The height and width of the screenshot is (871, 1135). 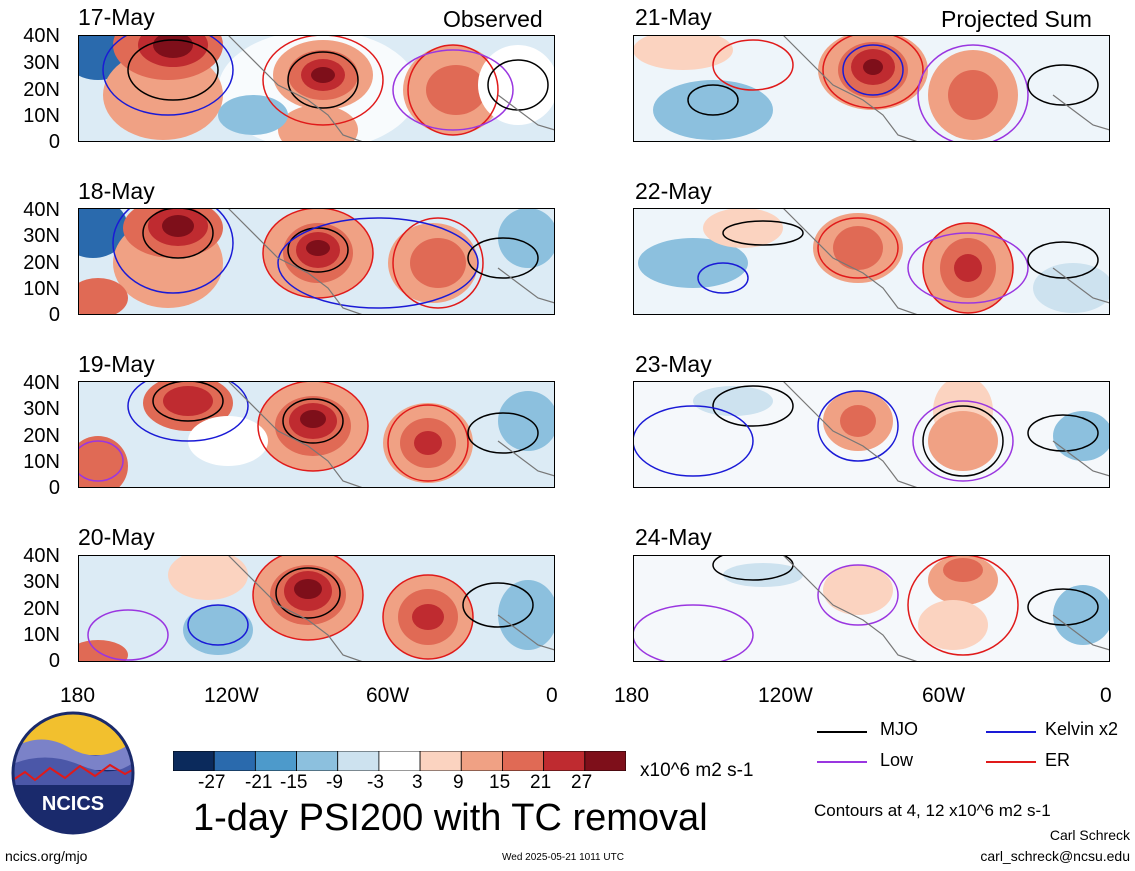 What do you see at coordinates (1016, 19) in the screenshot?
I see `projected-sum-label: Projected Sum` at bounding box center [1016, 19].